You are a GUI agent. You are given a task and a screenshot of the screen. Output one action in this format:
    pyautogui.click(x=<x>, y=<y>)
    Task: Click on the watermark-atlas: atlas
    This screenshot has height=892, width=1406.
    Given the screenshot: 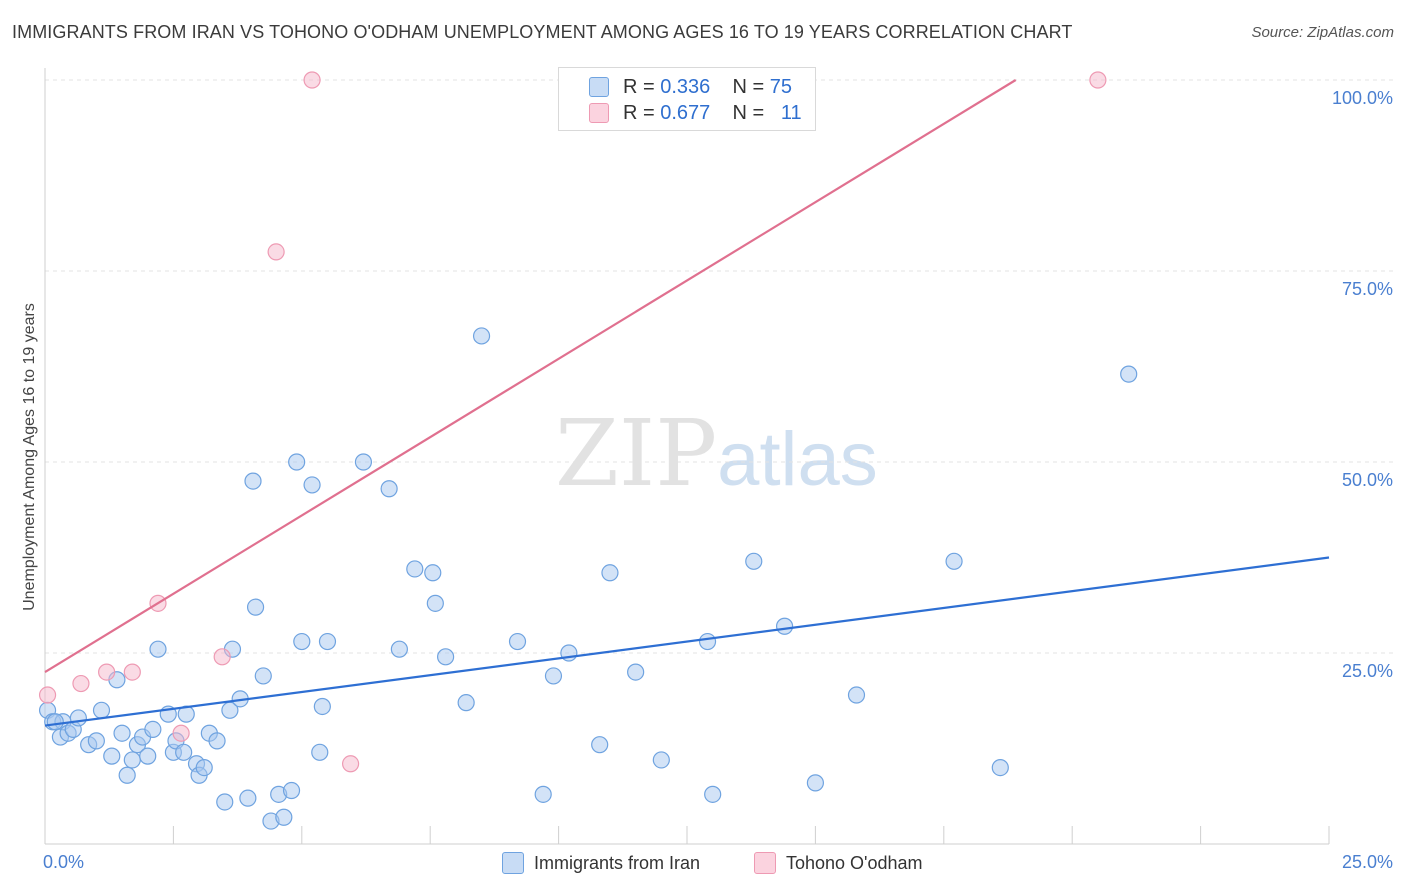 What is the action you would take?
    pyautogui.click(x=797, y=459)
    